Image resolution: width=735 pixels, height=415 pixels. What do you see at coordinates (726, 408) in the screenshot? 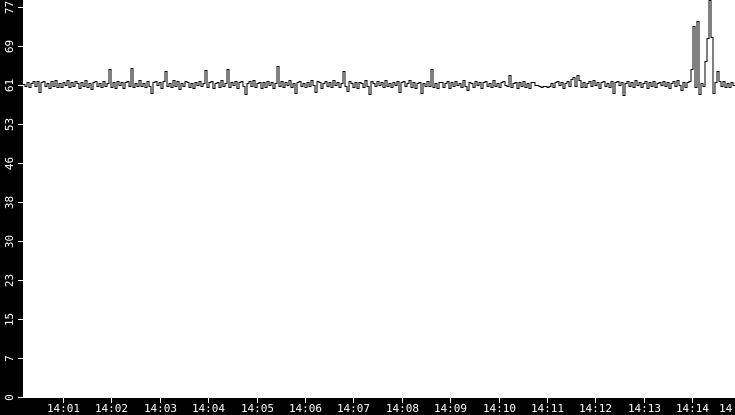
I see `x-axis-overflow-label: 14` at bounding box center [726, 408].